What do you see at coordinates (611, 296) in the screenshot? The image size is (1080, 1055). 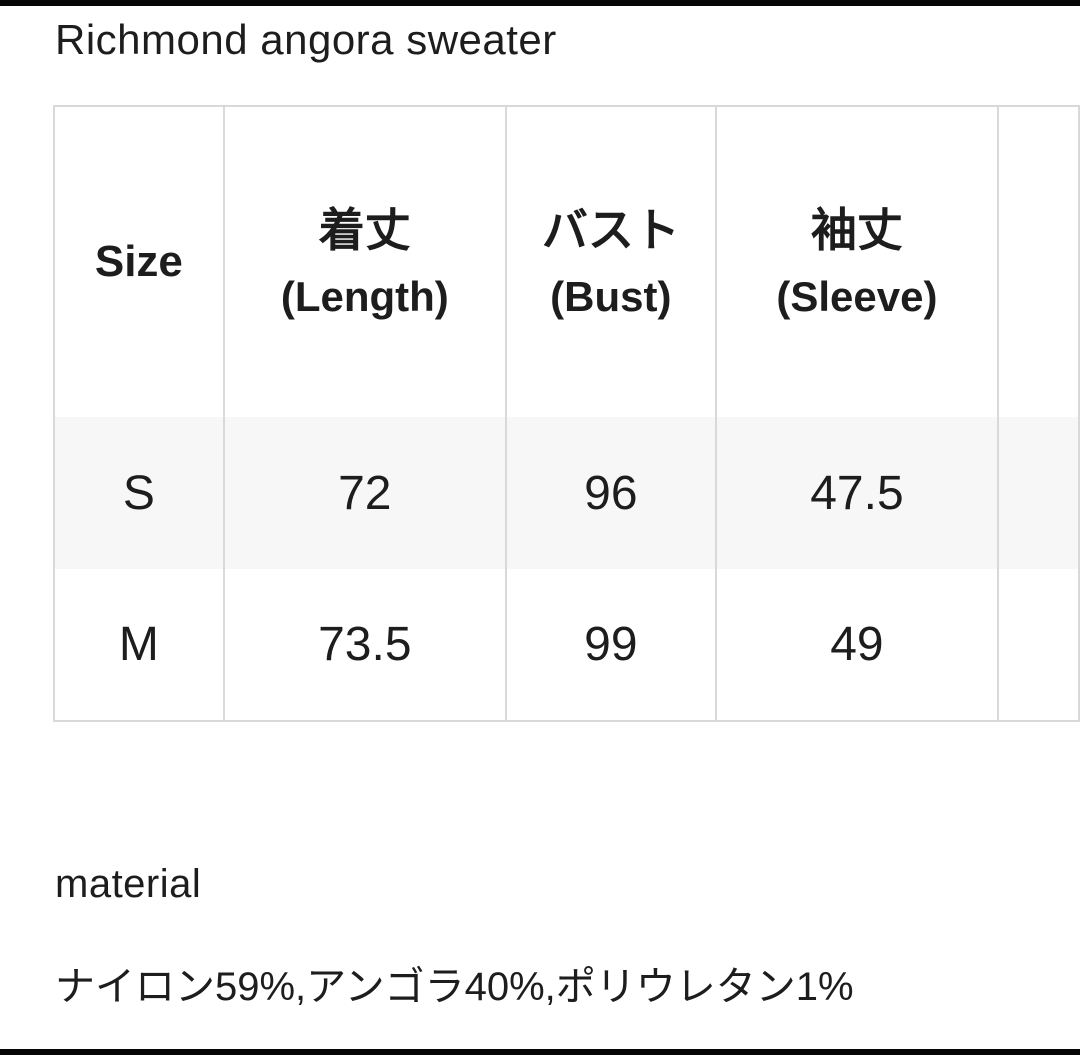 I see `header-bust-label-en: (Bust)` at bounding box center [611, 296].